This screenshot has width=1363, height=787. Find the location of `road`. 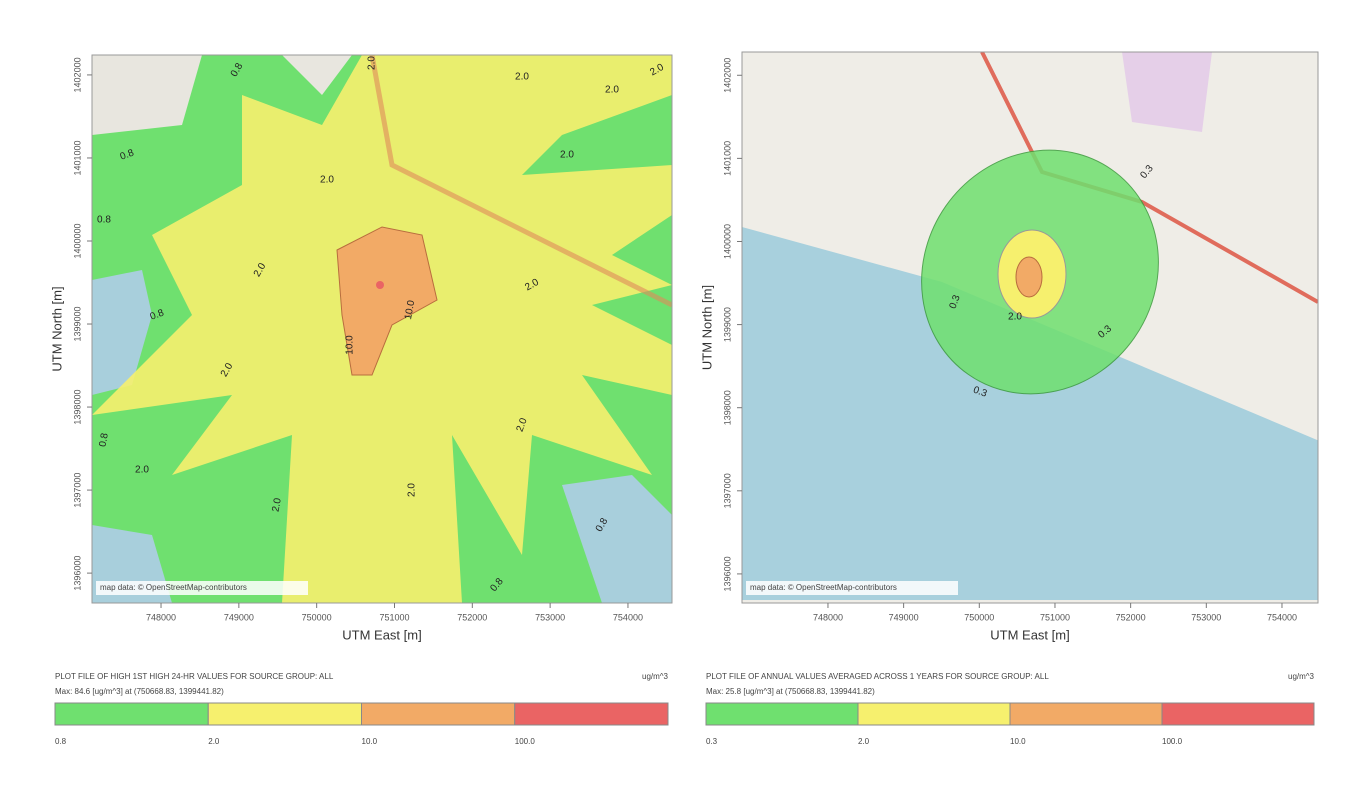

road is located at coordinates (520, 181).